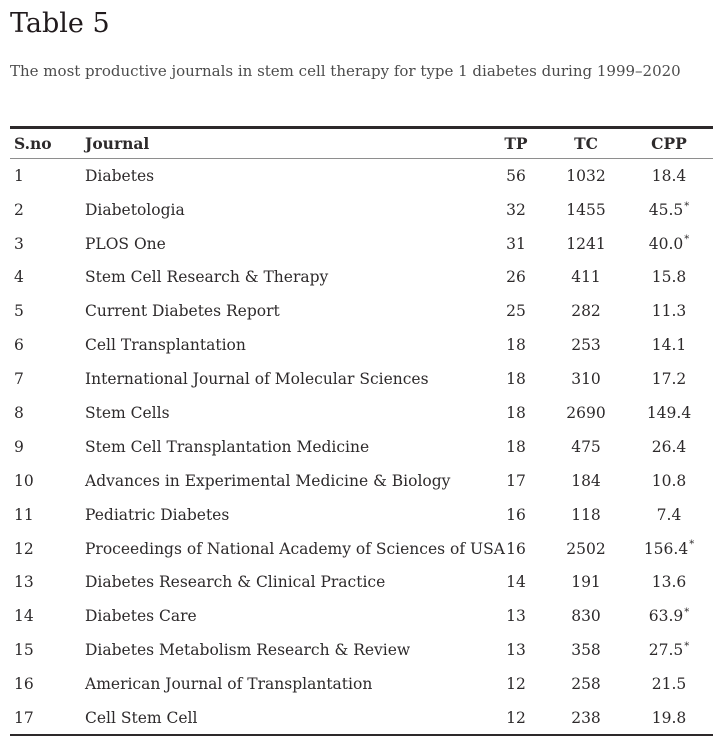  Describe the element at coordinates (24, 650) in the screenshot. I see `cell-s-no: 15` at that location.